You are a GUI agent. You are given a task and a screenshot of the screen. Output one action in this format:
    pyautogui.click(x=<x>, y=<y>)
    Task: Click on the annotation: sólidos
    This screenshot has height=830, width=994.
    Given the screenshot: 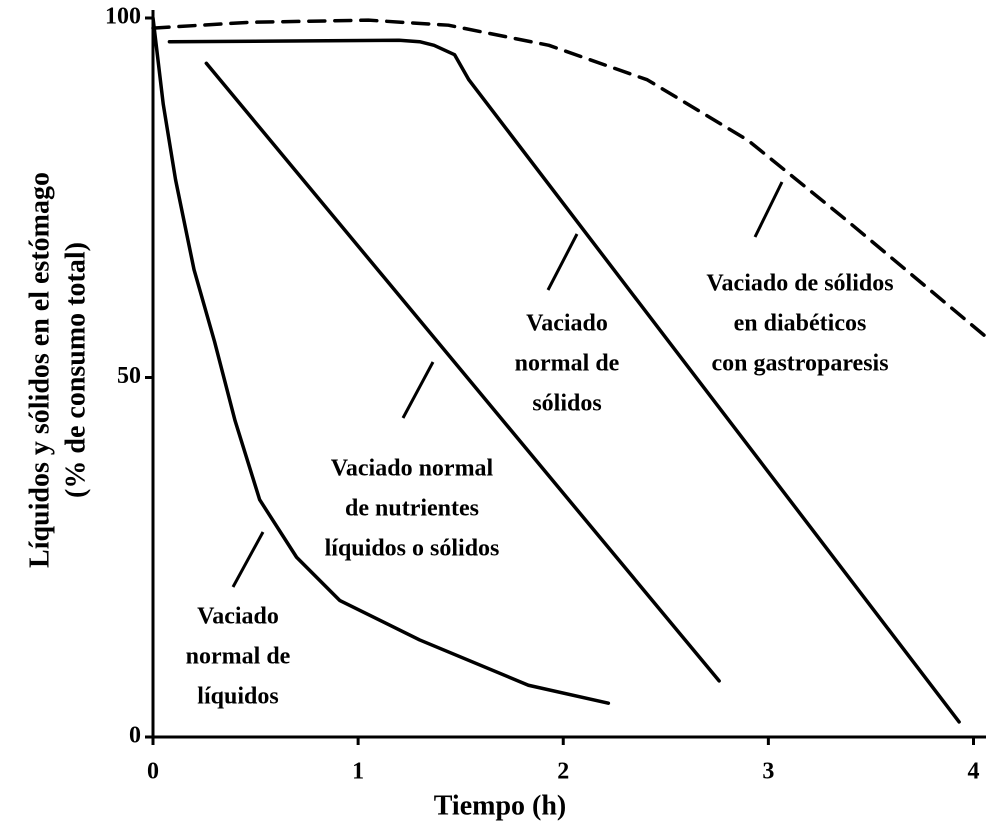 What is the action you would take?
    pyautogui.click(x=566, y=404)
    